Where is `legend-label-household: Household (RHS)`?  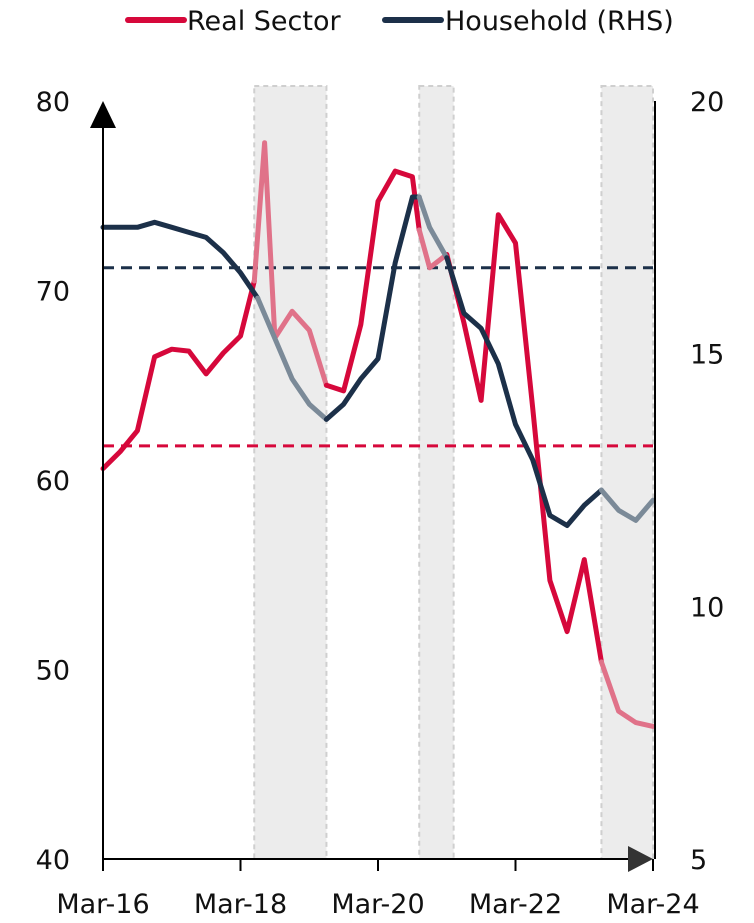 legend-label-household: Household (RHS) is located at coordinates (559, 21).